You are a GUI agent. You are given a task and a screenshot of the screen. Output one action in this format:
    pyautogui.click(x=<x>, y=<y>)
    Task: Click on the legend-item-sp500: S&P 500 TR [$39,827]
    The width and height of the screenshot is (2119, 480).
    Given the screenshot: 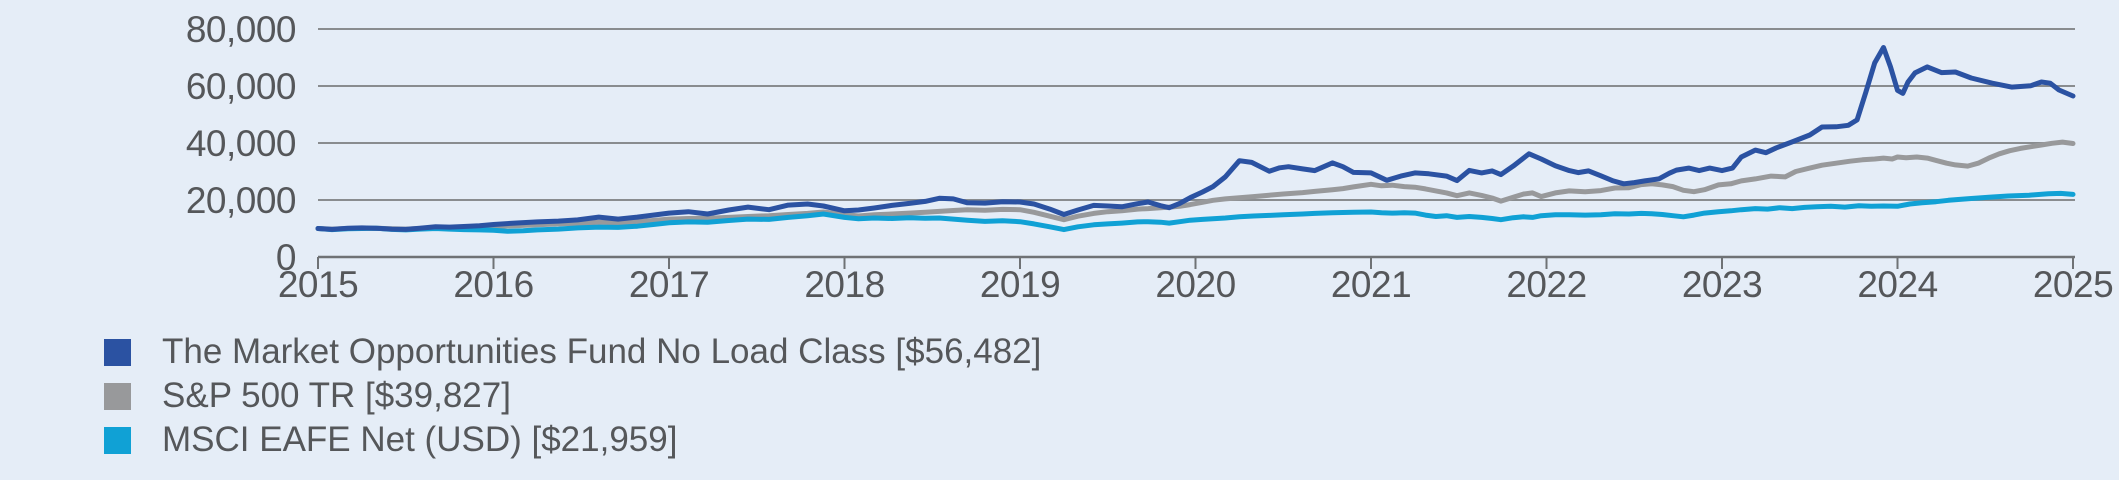 What is the action you would take?
    pyautogui.click(x=572, y=396)
    